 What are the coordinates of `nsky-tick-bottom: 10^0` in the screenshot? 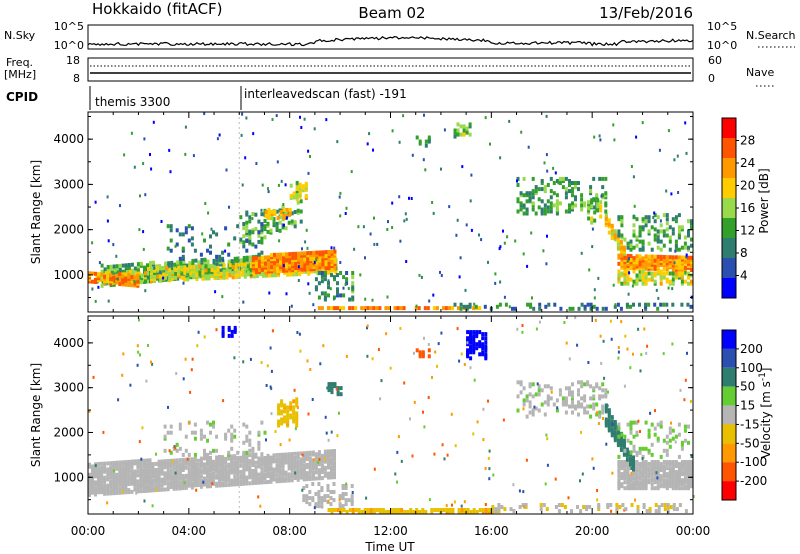 It's located at (69, 45).